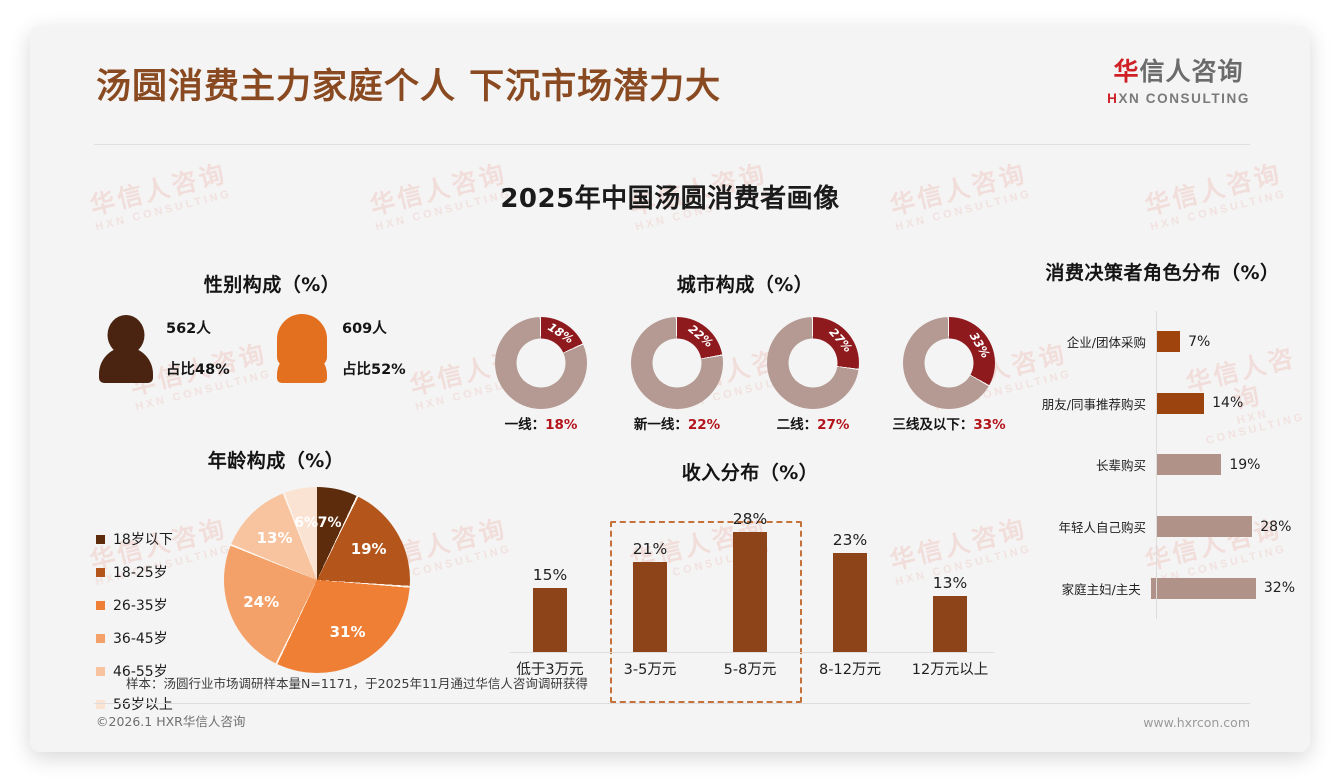  I want to click on donut-ring: 27%, so click(813, 363).